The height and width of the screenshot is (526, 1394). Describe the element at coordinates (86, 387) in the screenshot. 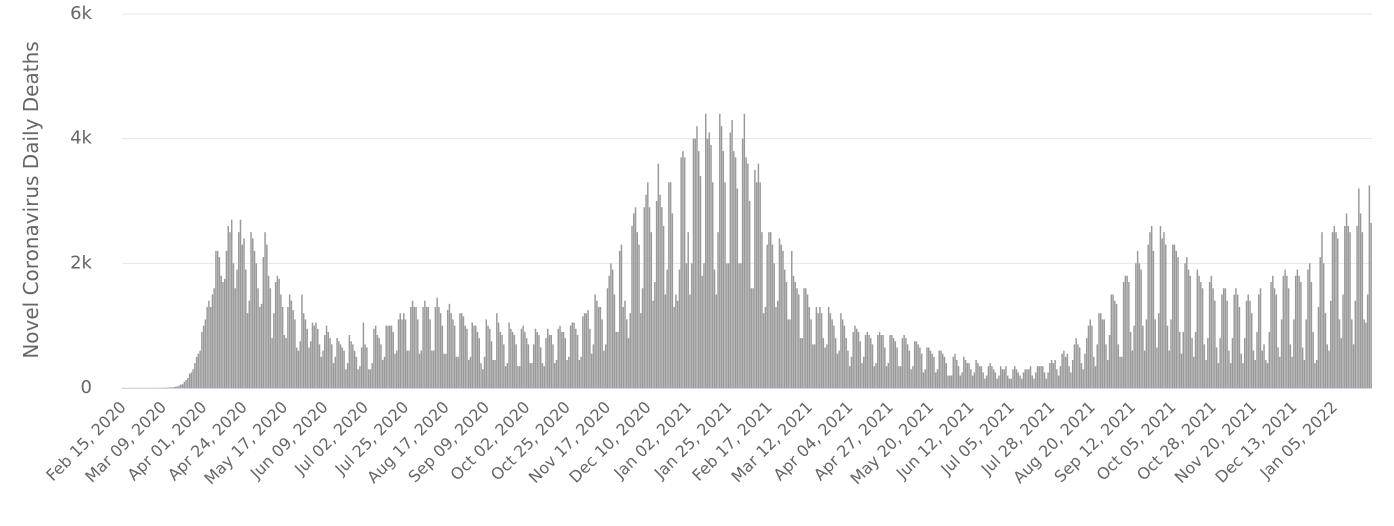

I see `y-tick-label: 0` at that location.